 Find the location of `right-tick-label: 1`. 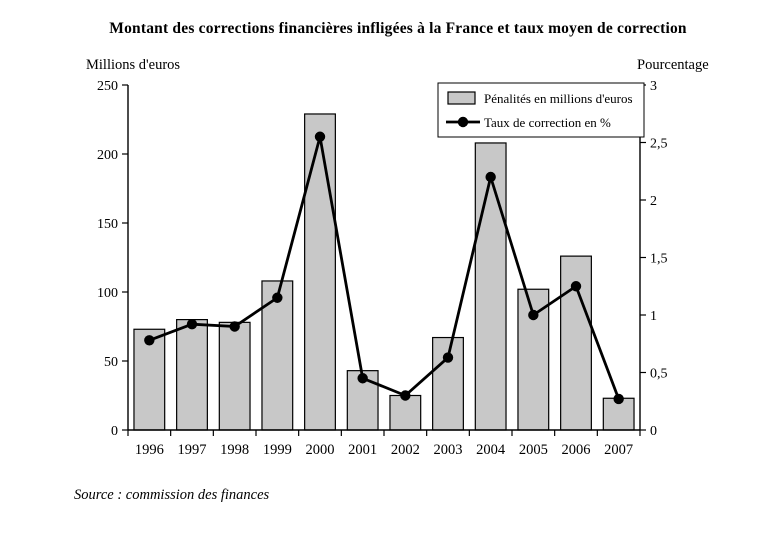

right-tick-label: 1 is located at coordinates (653, 316).